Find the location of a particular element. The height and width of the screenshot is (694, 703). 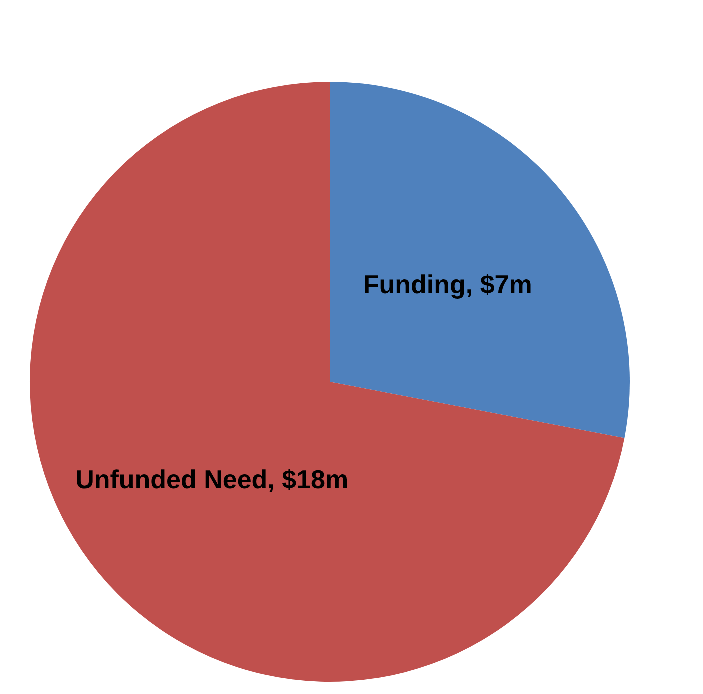

slice-label: Unfunded Need, $18m is located at coordinates (212, 479).